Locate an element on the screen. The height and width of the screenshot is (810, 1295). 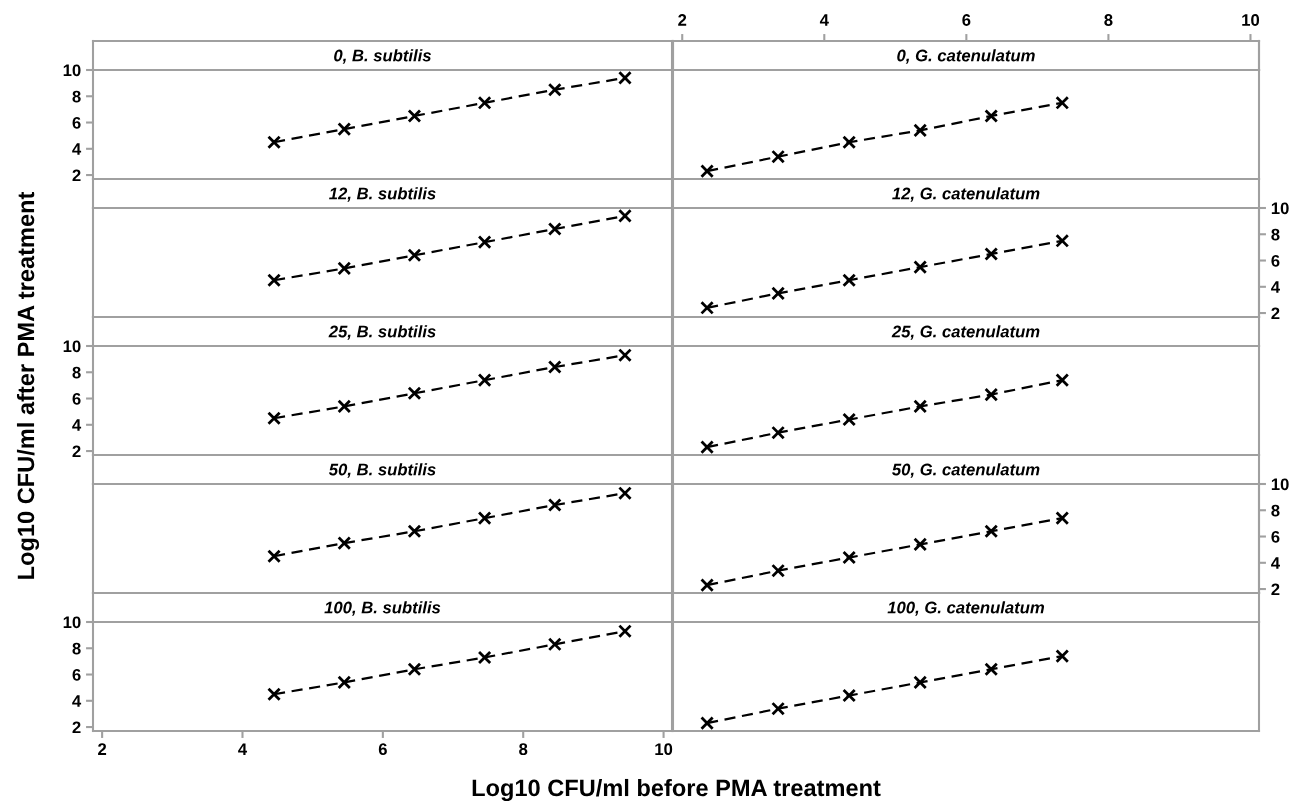
chart-title: 50, B. subtilis is located at coordinates (382, 470).